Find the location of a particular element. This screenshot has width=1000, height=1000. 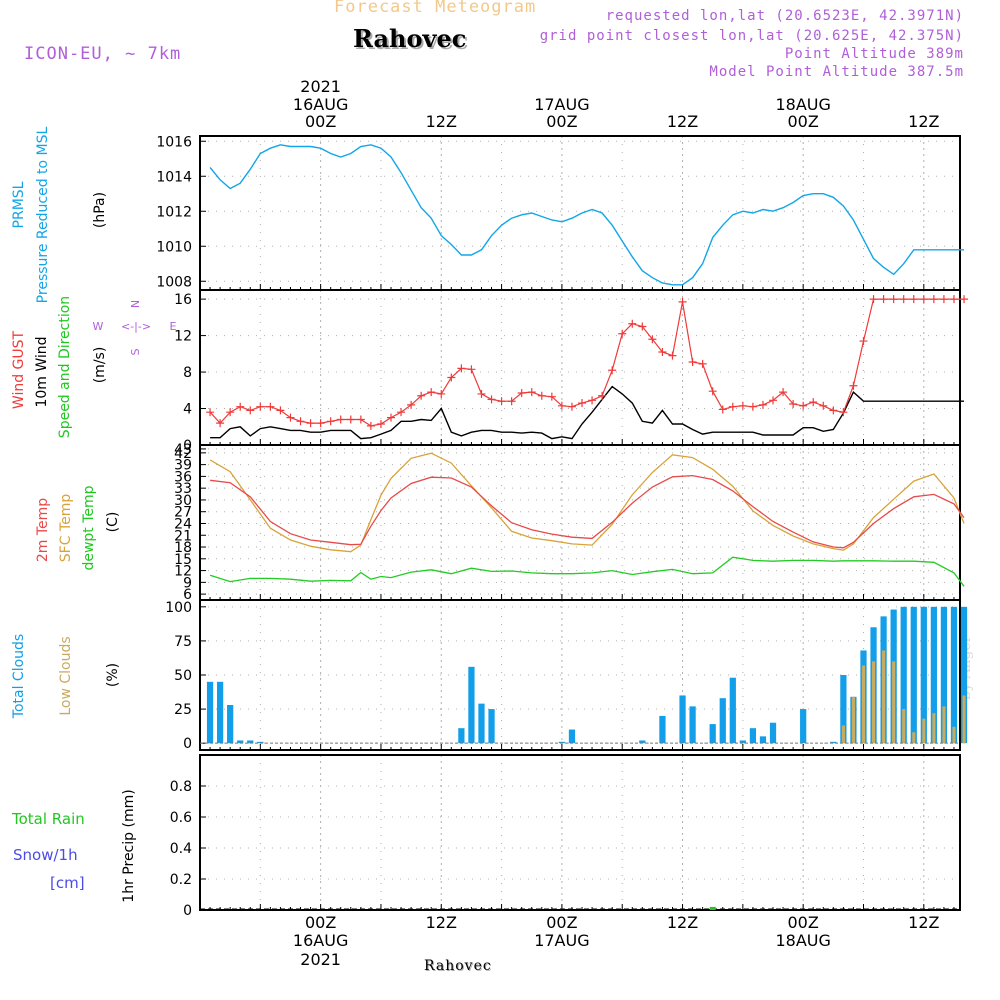

model-altitude: Model Point Altitude 387.5m is located at coordinates (836, 72).